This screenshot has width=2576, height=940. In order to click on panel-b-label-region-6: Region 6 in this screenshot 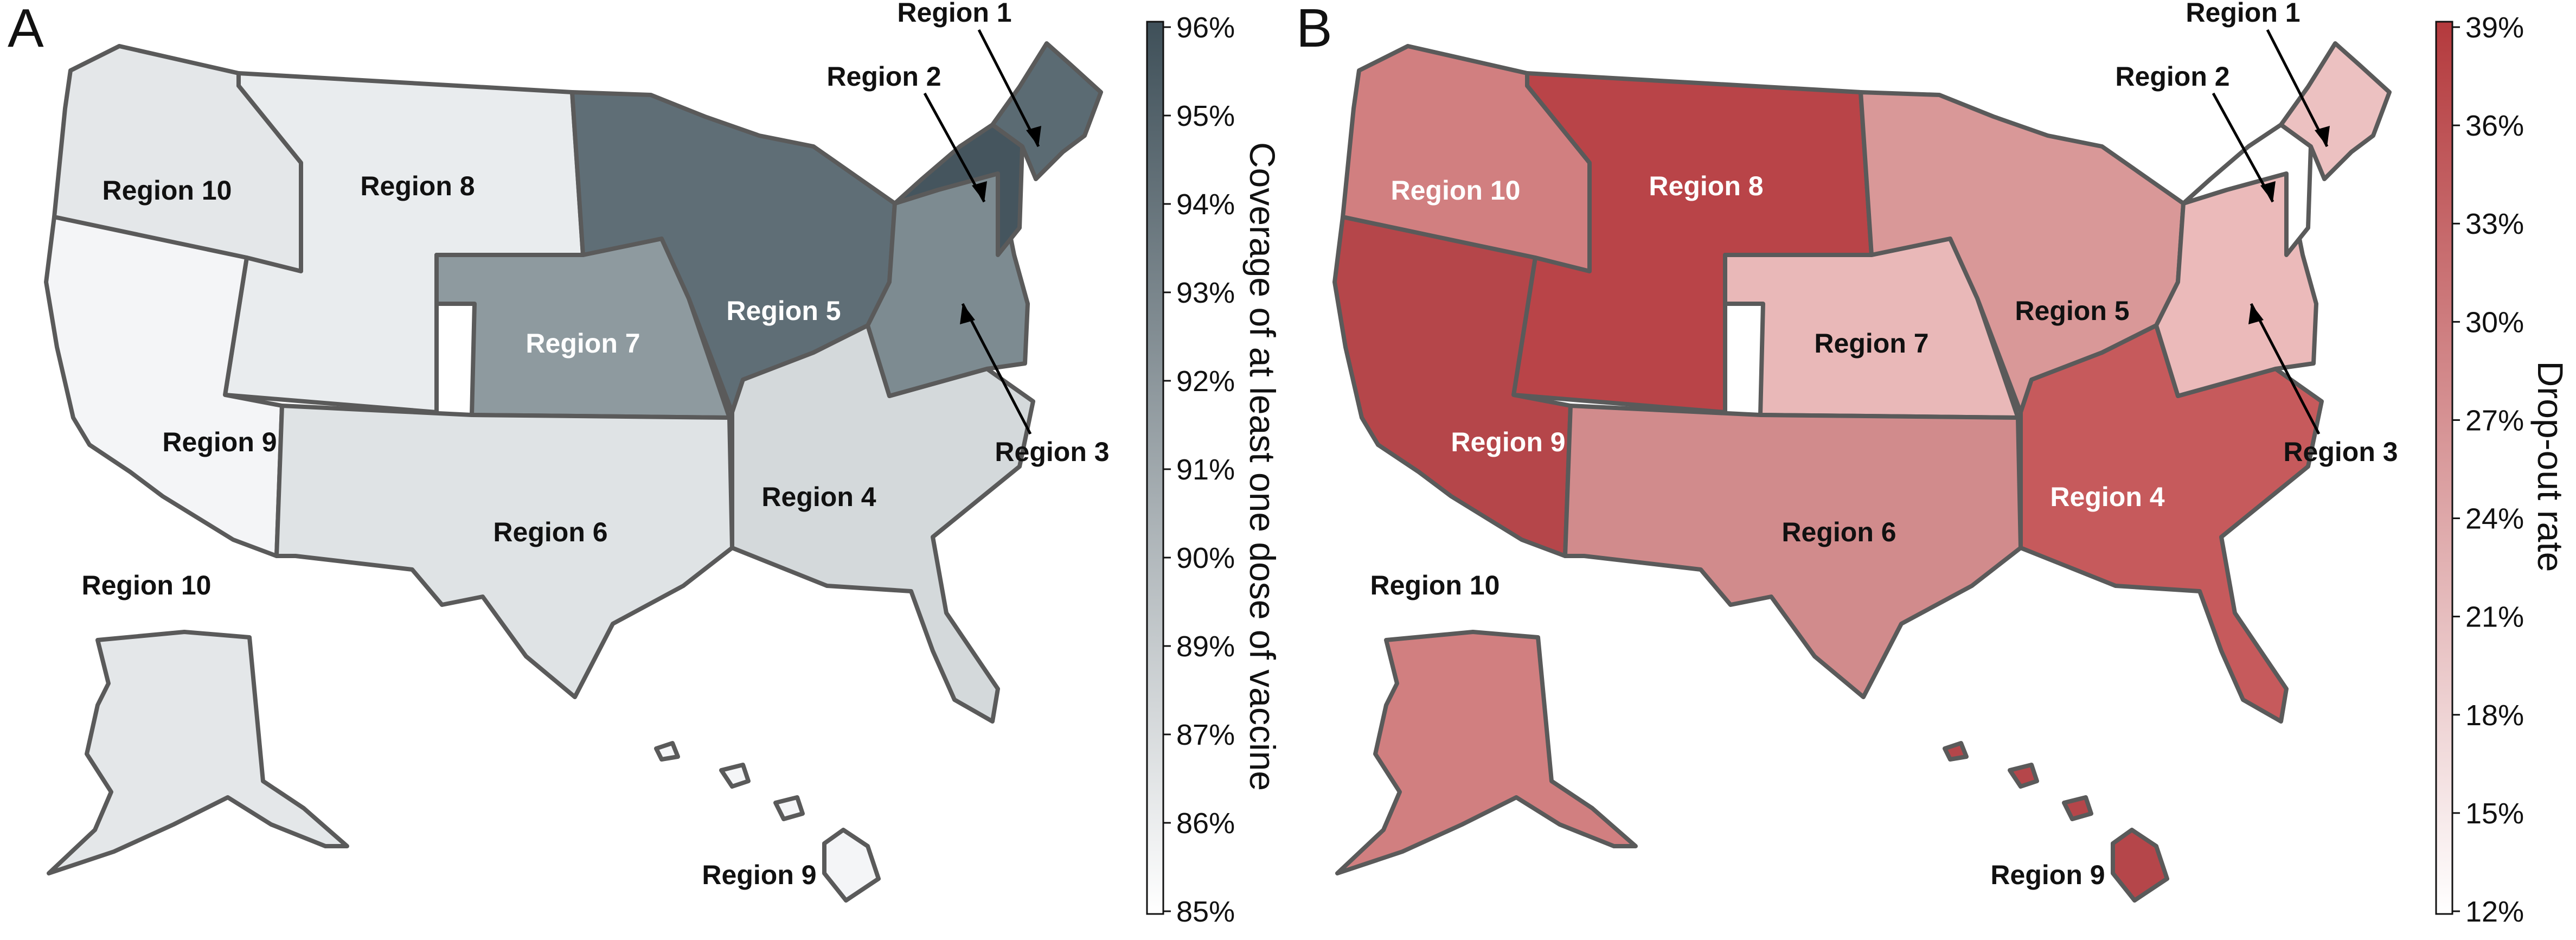, I will do `click(1839, 532)`.